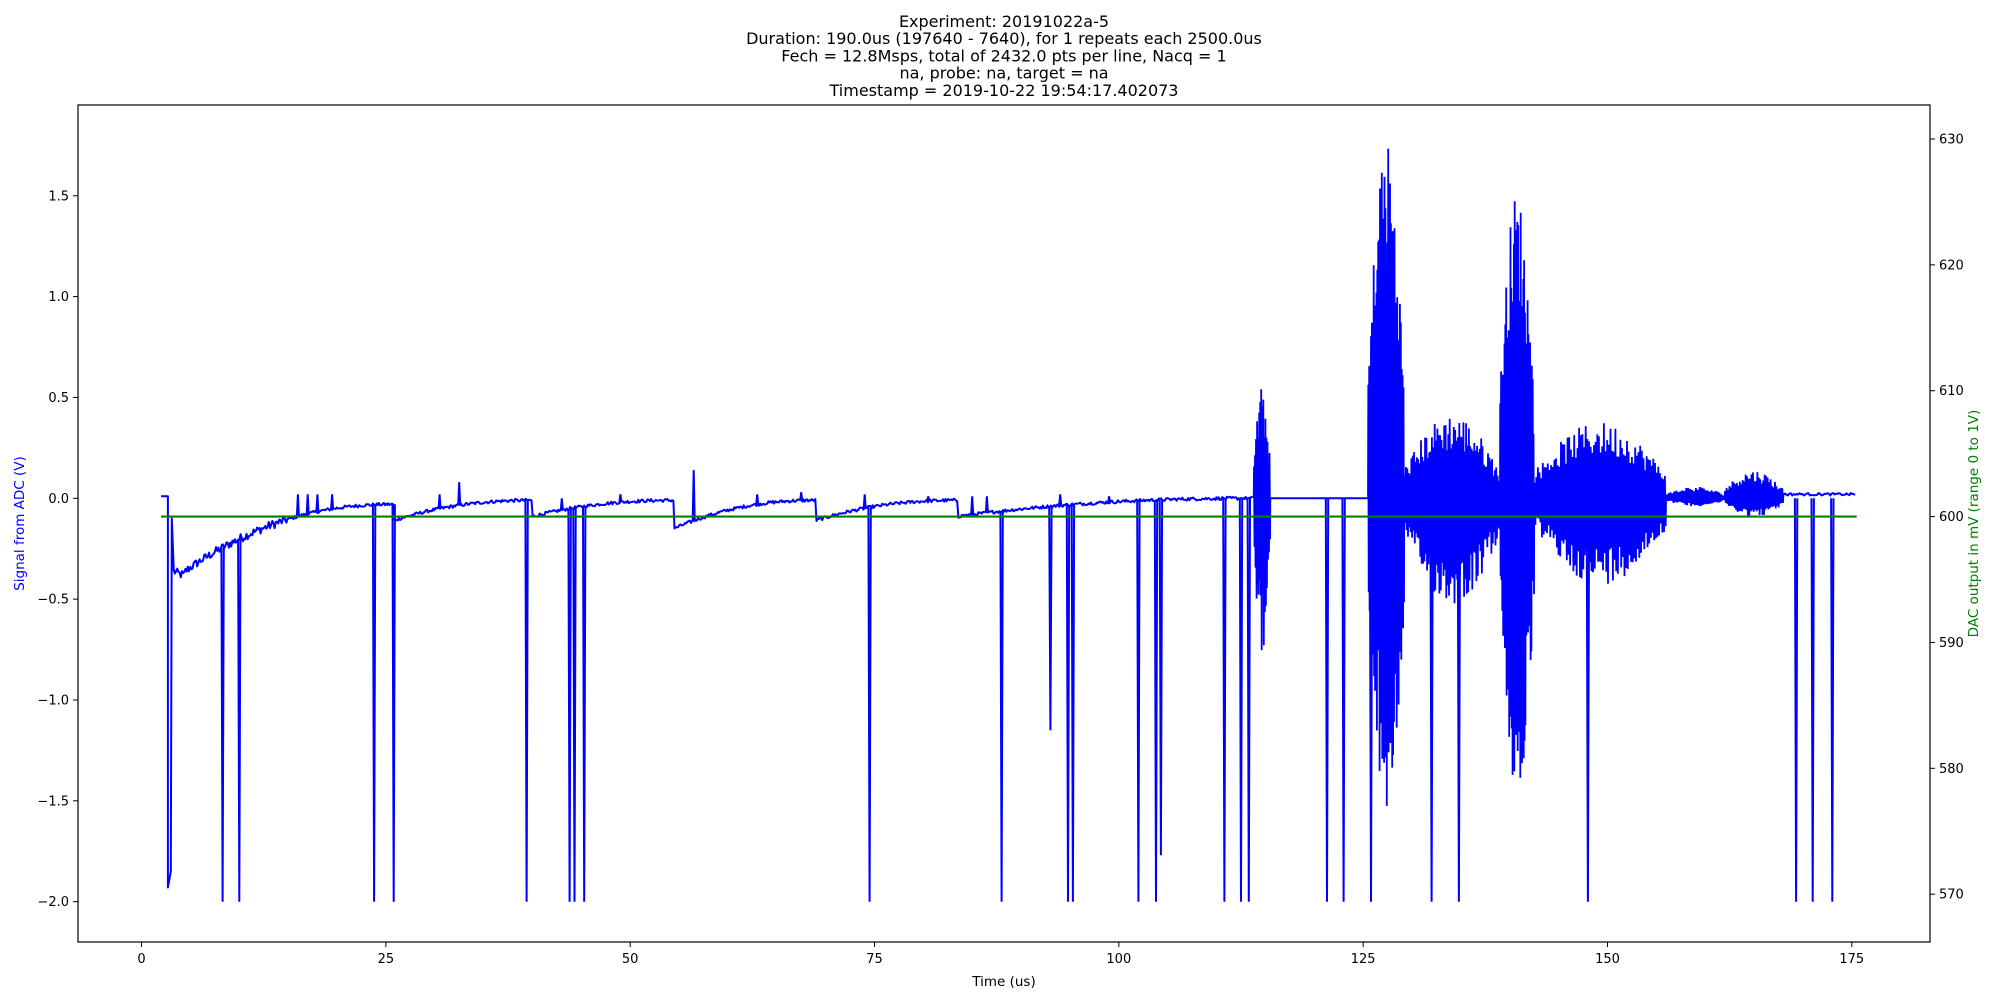 This screenshot has width=2000, height=1000. What do you see at coordinates (1951, 769) in the screenshot?
I see `y2-tick-label: 580` at bounding box center [1951, 769].